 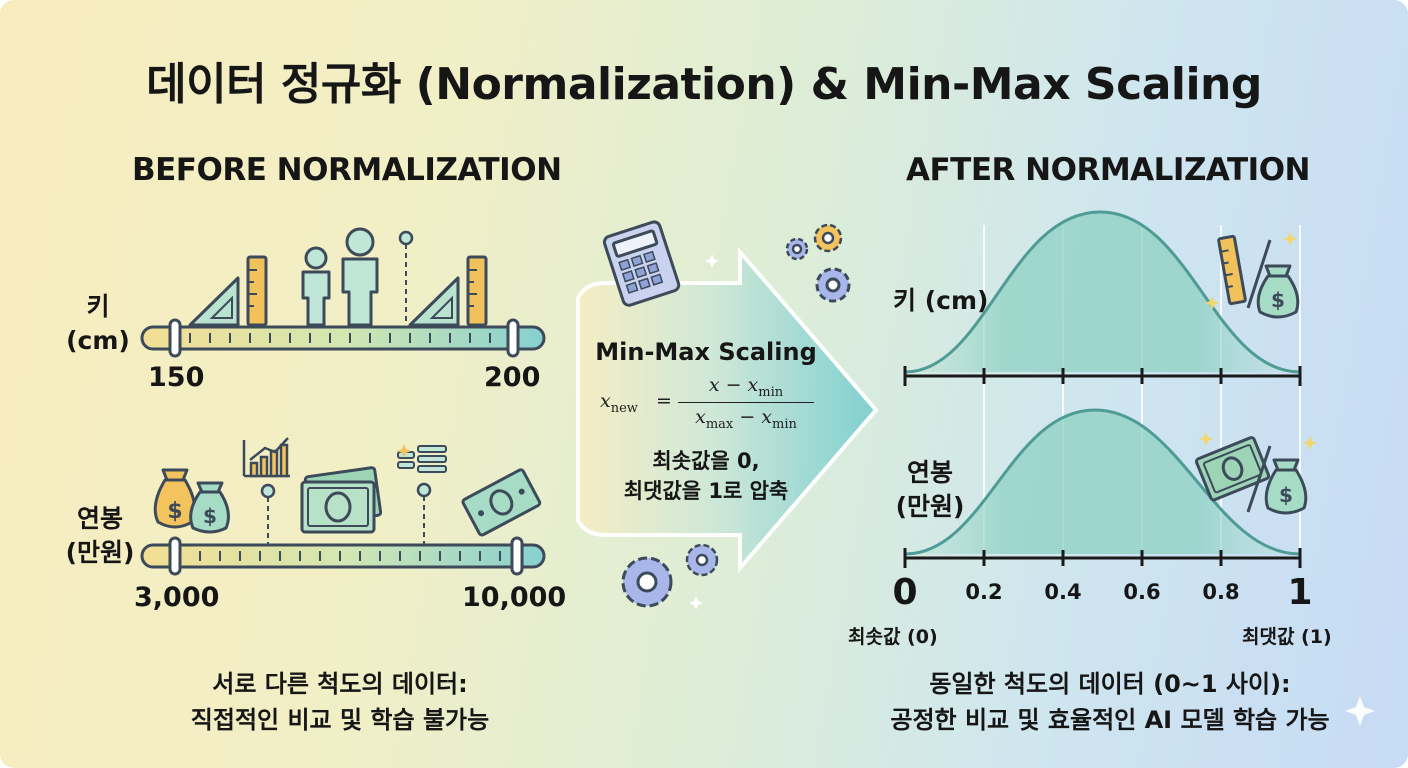 What do you see at coordinates (605, 401) in the screenshot?
I see `formula-lhs-var: x` at bounding box center [605, 401].